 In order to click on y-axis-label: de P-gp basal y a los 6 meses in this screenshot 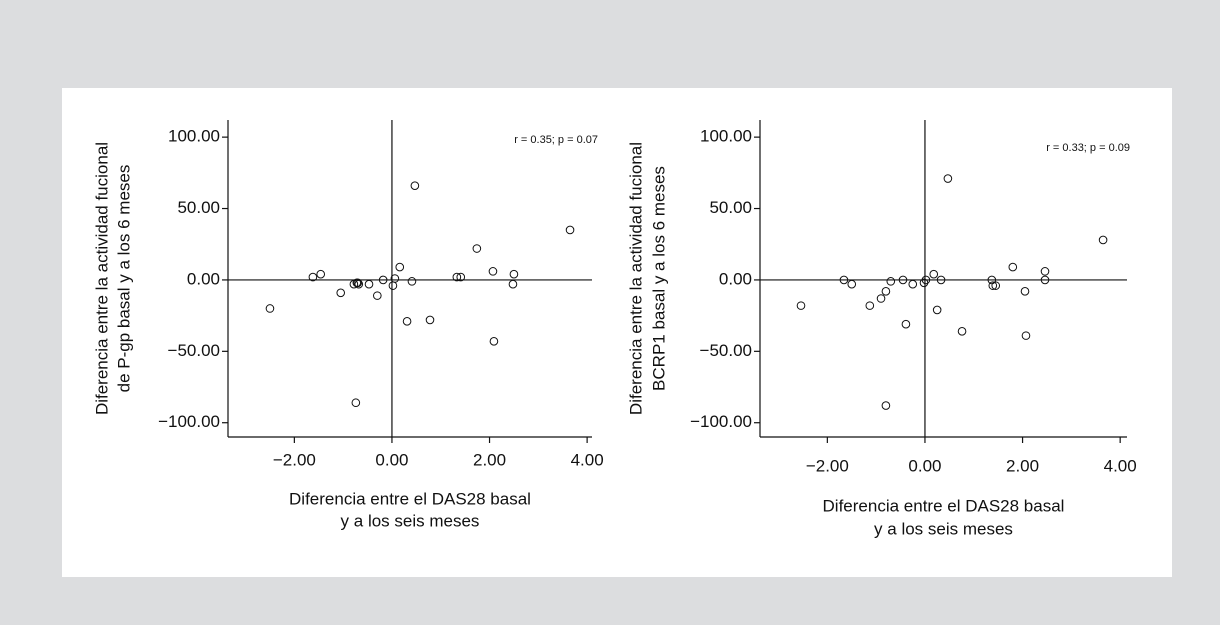, I will do `click(123, 279)`.